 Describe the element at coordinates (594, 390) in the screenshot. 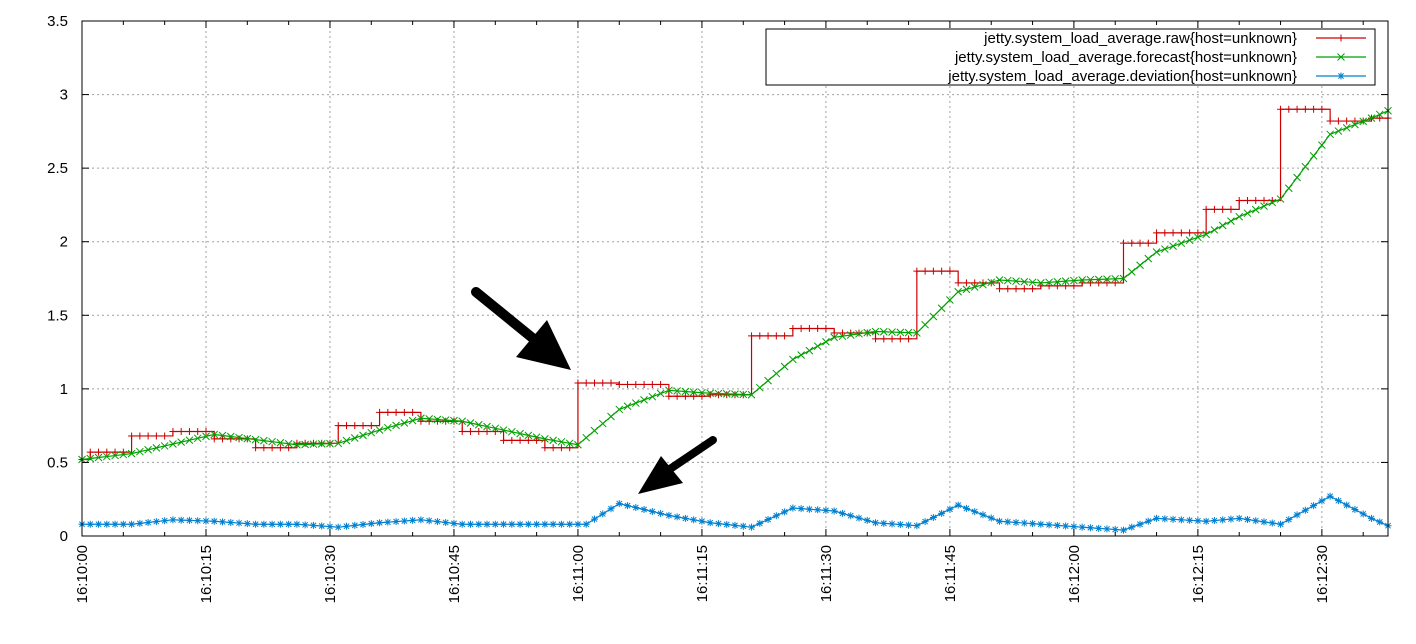

I see `annotations` at that location.